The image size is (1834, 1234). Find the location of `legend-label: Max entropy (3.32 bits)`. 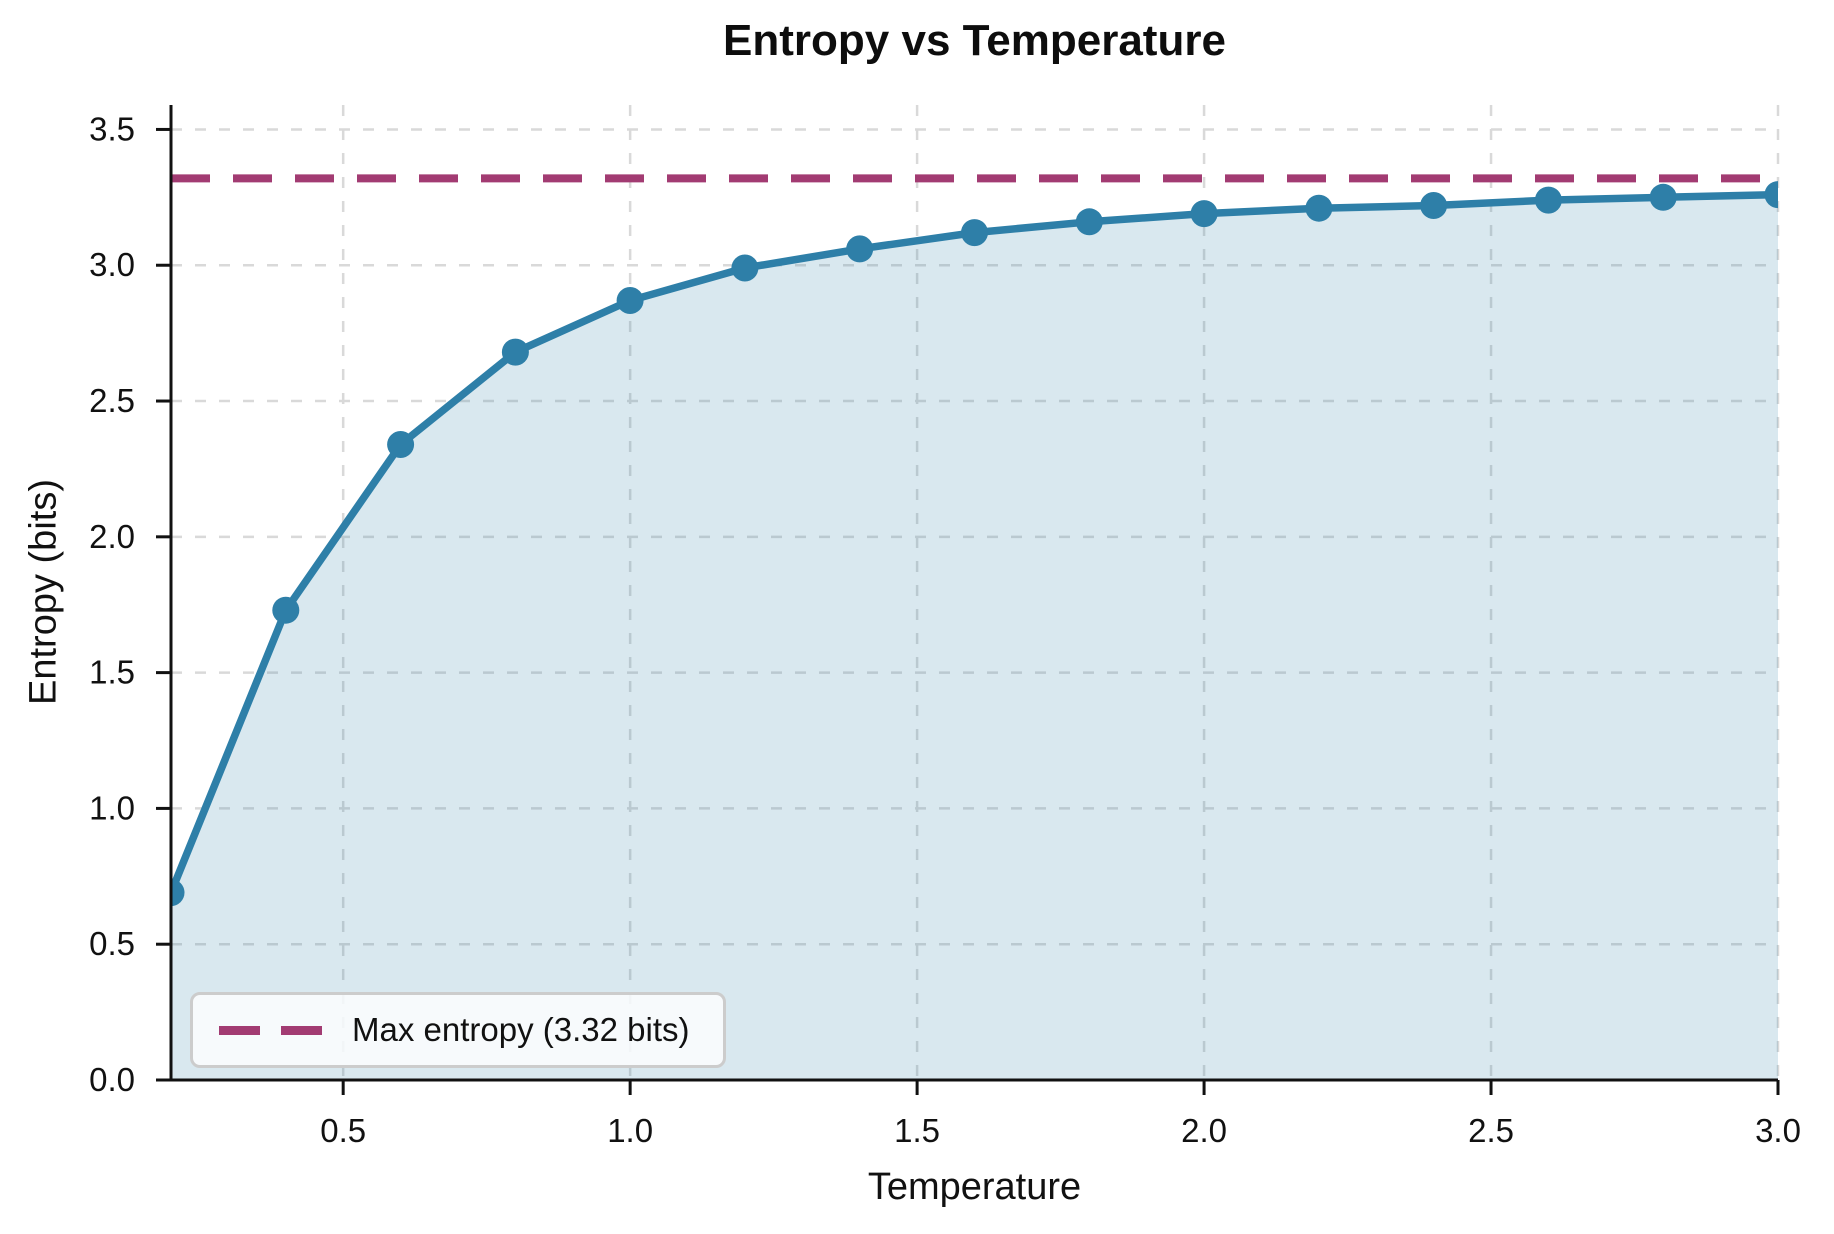

legend-label: Max entropy (3.32 bits) is located at coordinates (521, 1029).